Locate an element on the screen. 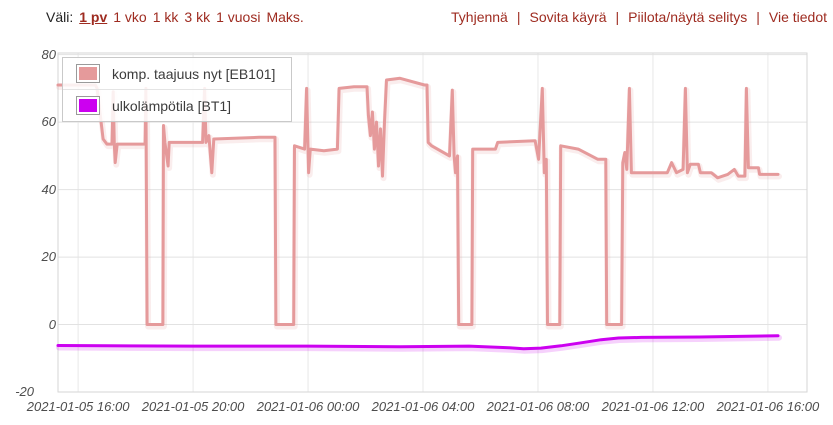  action-tyhjenna: Tyhjennä is located at coordinates (479, 17).